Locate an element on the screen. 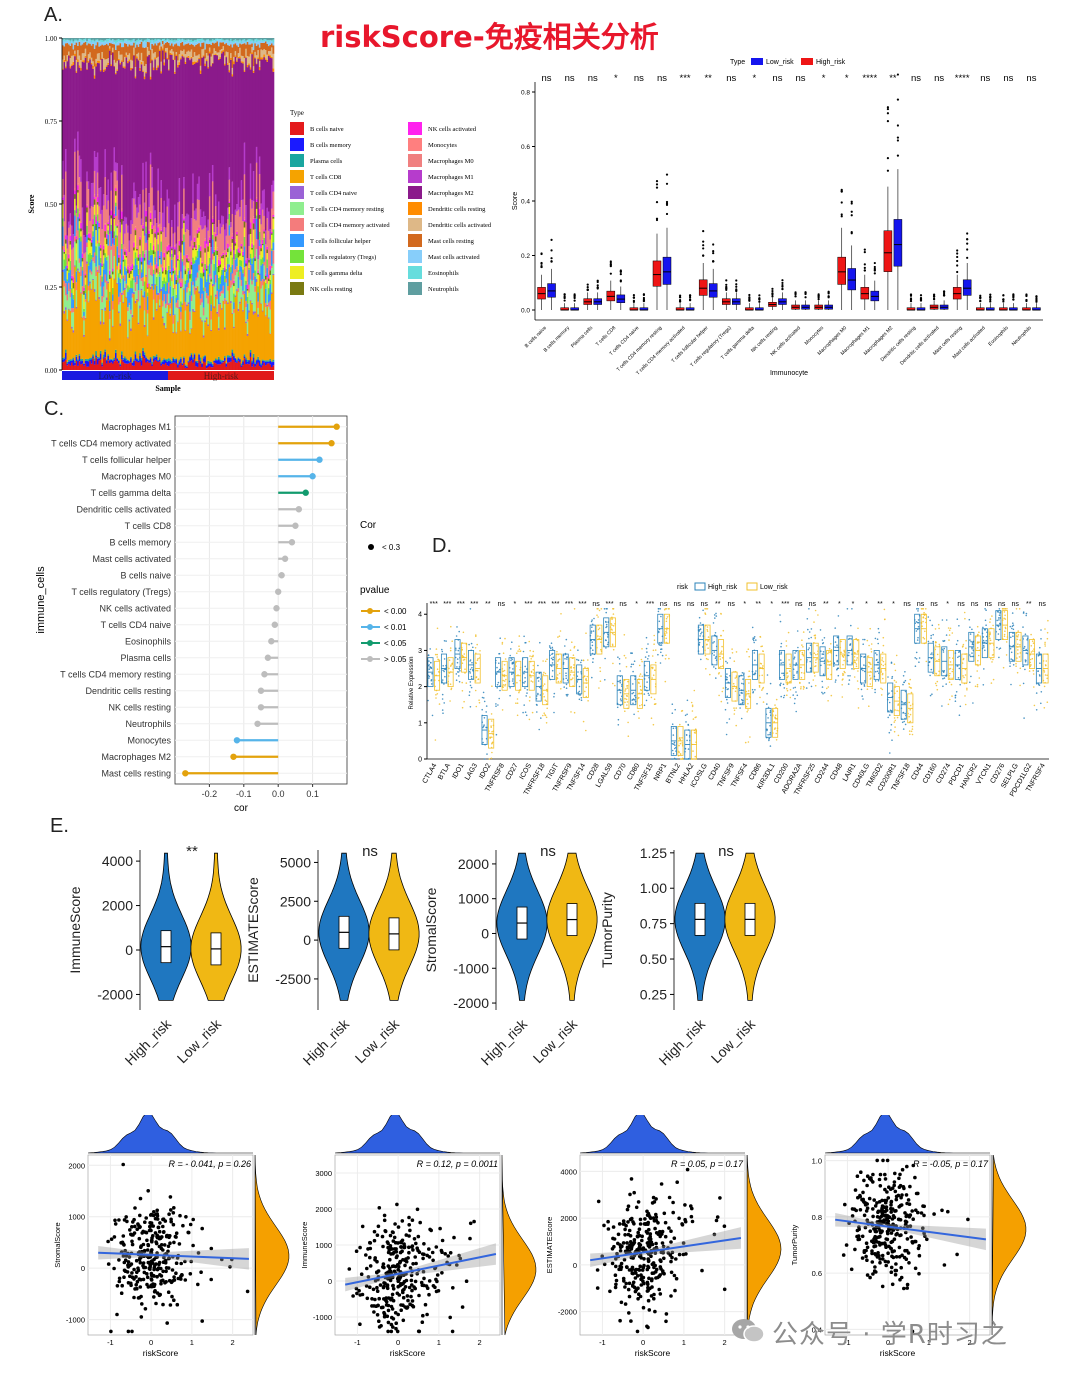 The width and height of the screenshot is (1080, 1377). significance-label: *** is located at coordinates (474, 604).